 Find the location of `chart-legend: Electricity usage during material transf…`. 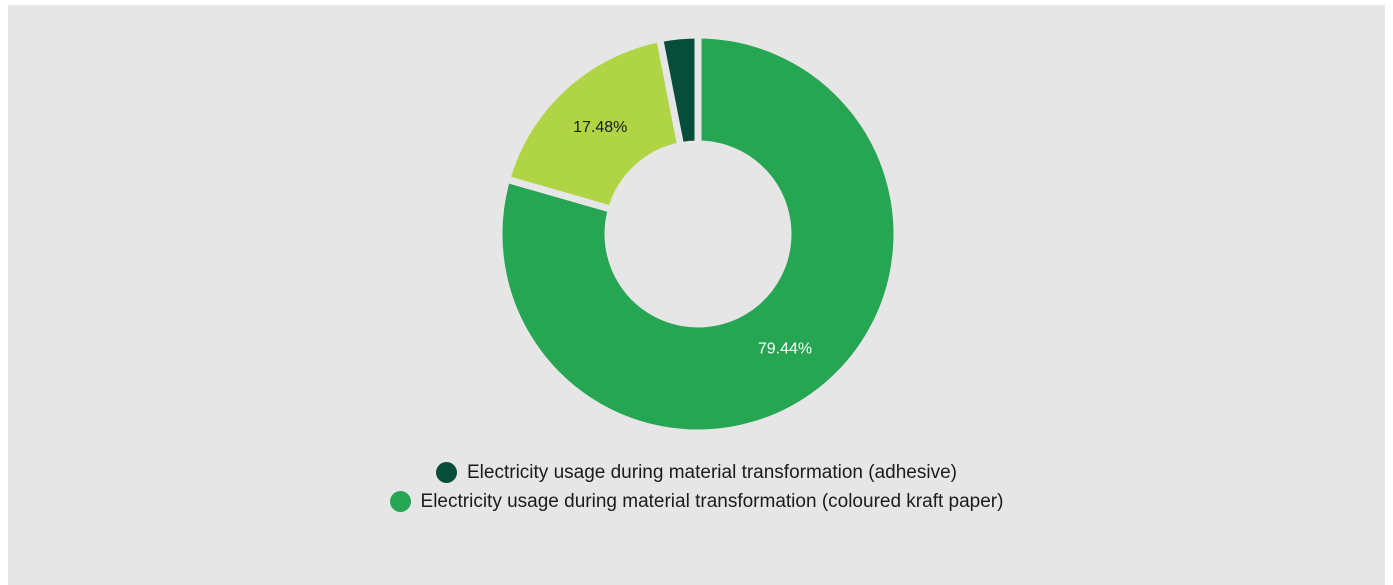

chart-legend: Electricity usage during material transf… is located at coordinates (696, 487).